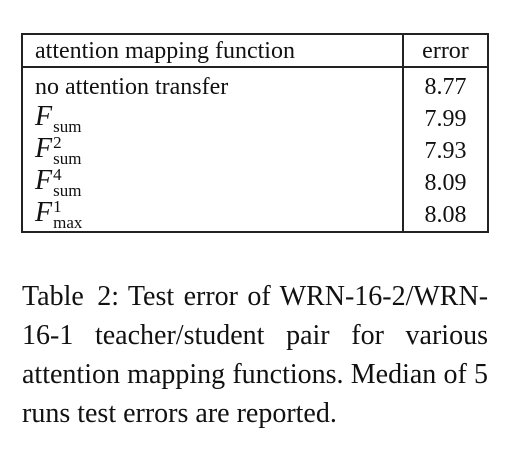  I want to click on table-row: F 2 sum 7.93, so click(255, 150).